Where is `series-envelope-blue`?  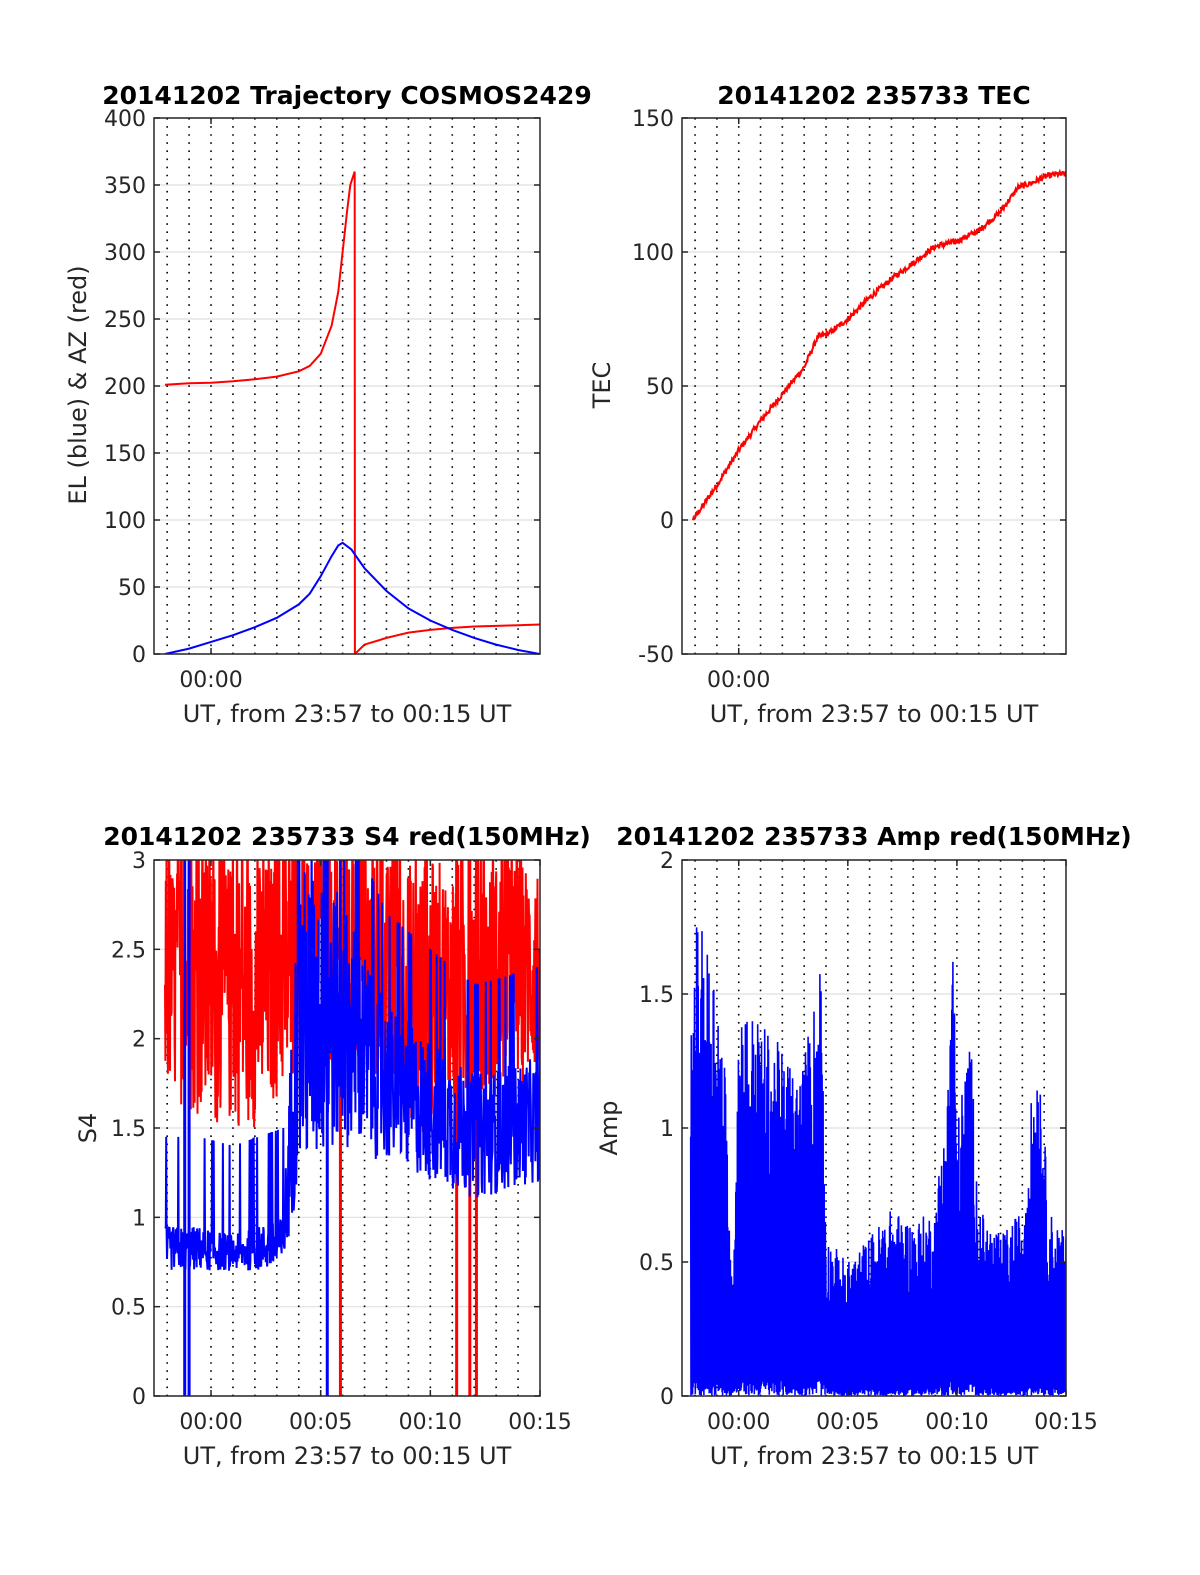 series-envelope-blue is located at coordinates (877, 1161).